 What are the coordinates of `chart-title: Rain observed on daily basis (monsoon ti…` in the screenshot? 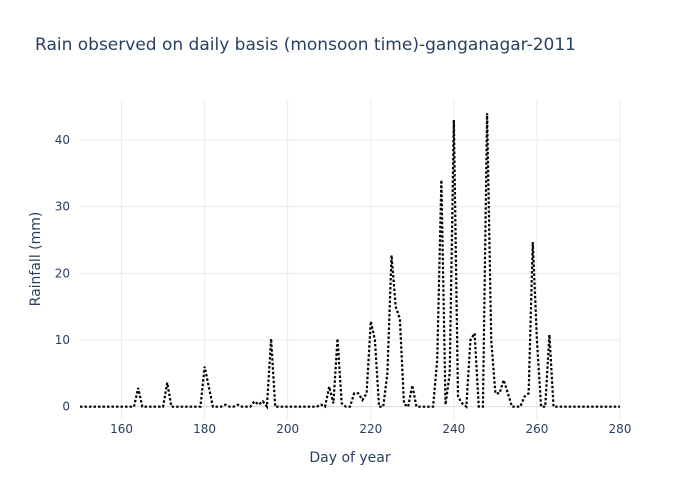 It's located at (305, 45).